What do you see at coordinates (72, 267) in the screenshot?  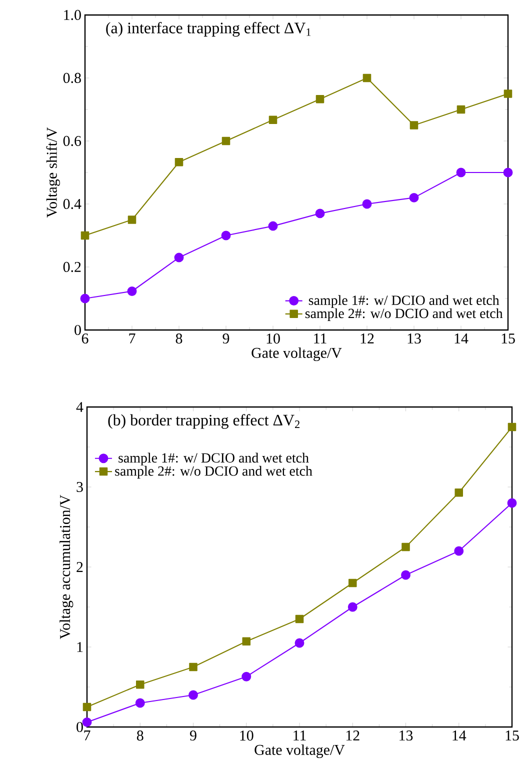 I see `y-tick-label: 0.2` at bounding box center [72, 267].